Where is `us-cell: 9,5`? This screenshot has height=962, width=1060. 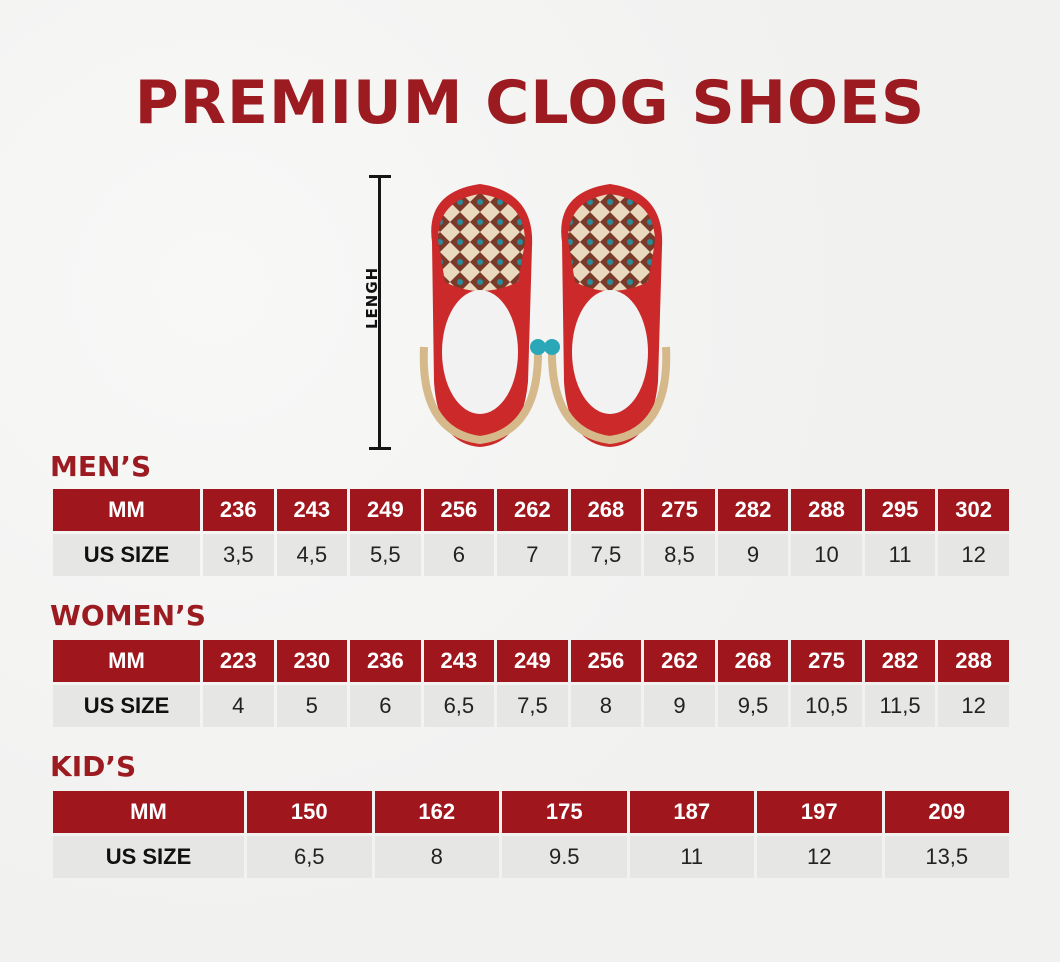
us-cell: 9,5 is located at coordinates (753, 706).